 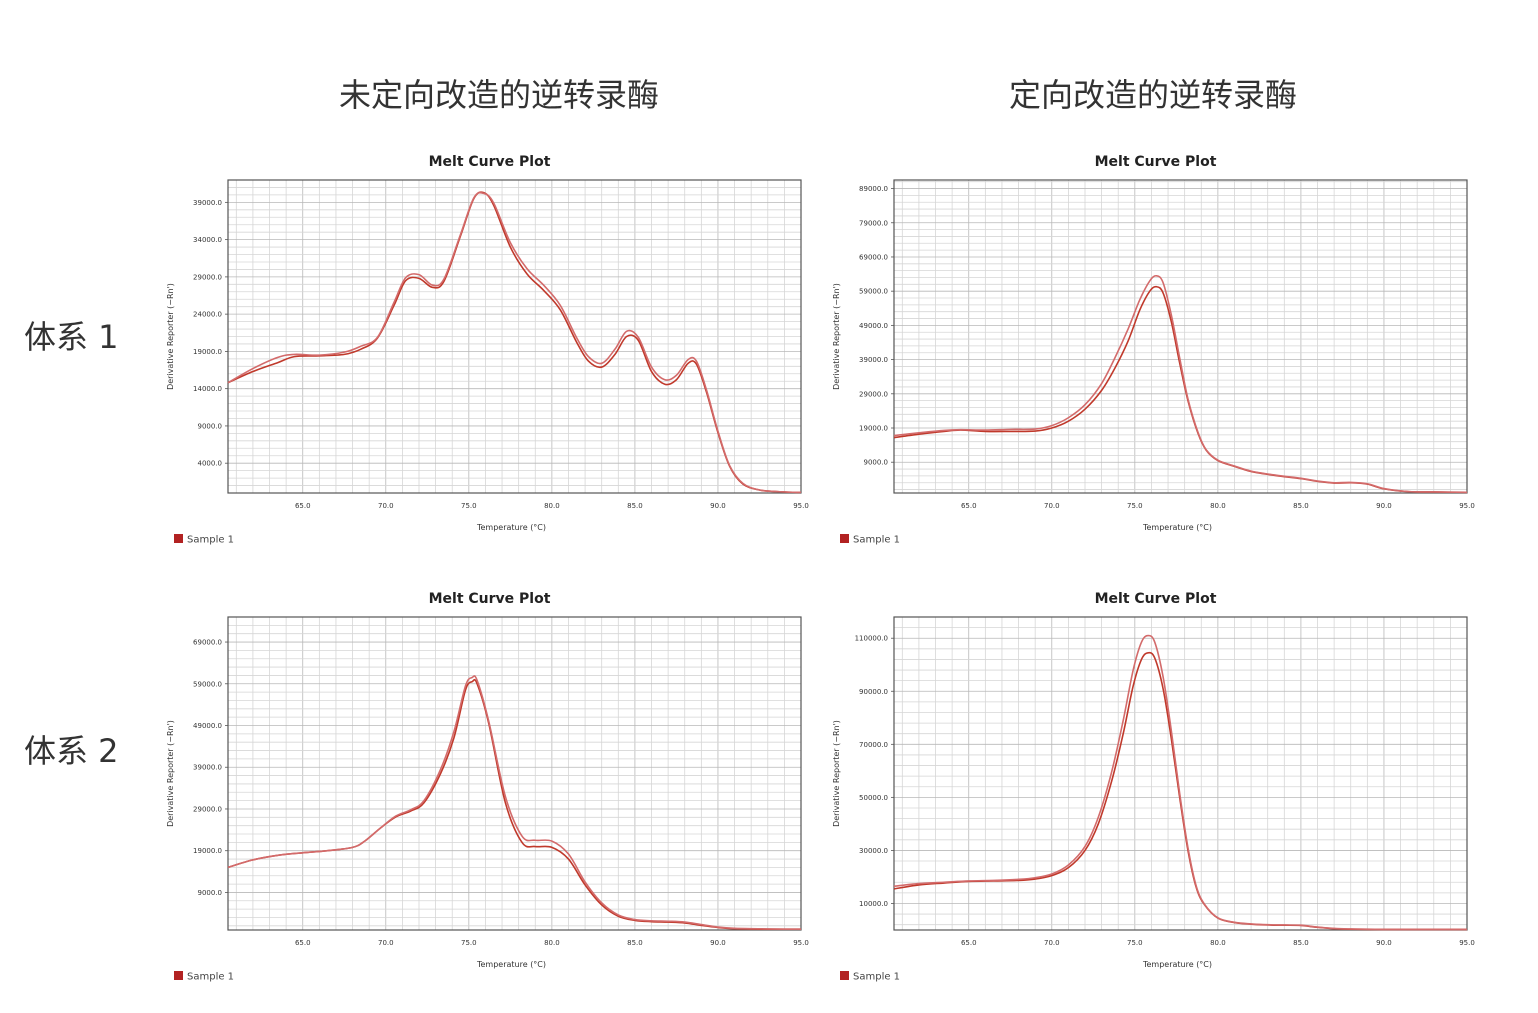 I want to click on y-tick-label: 30000.0, so click(x=873, y=851).